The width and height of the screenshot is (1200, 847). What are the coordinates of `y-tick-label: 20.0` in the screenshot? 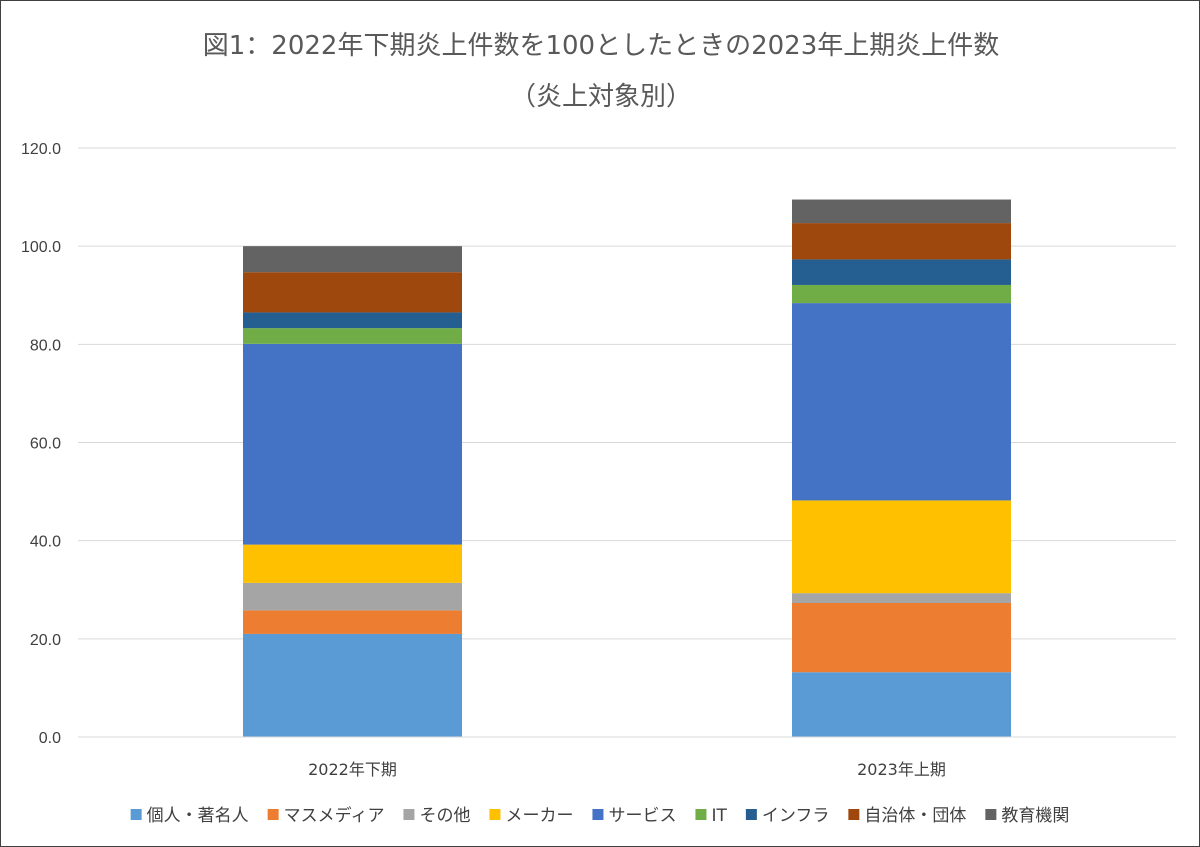 It's located at (45, 640).